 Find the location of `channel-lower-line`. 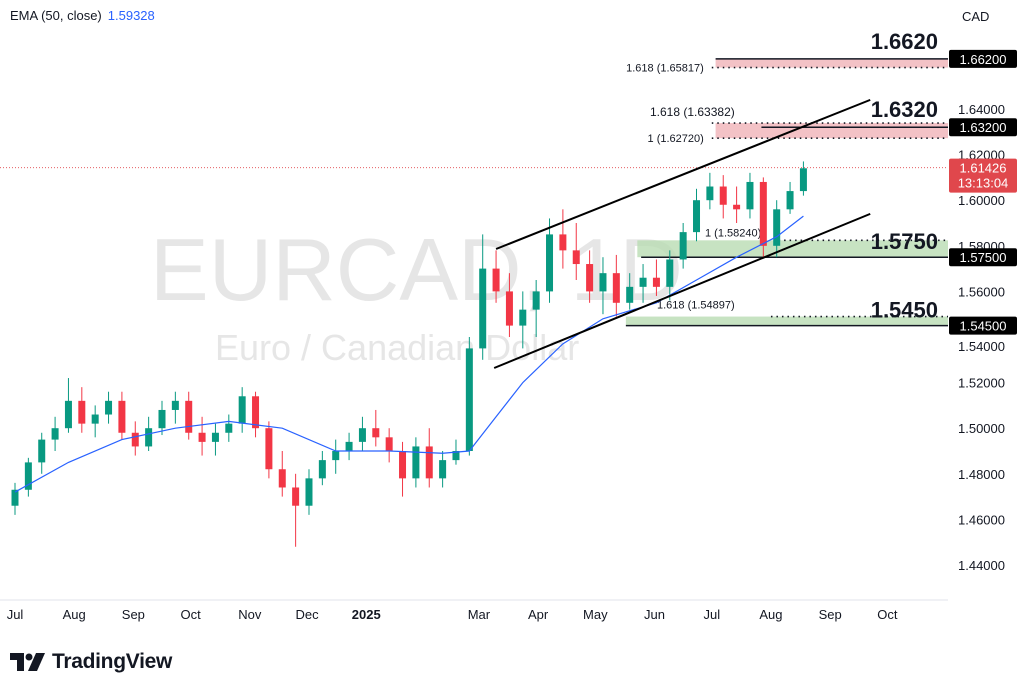

channel-lower-line is located at coordinates (682, 290).